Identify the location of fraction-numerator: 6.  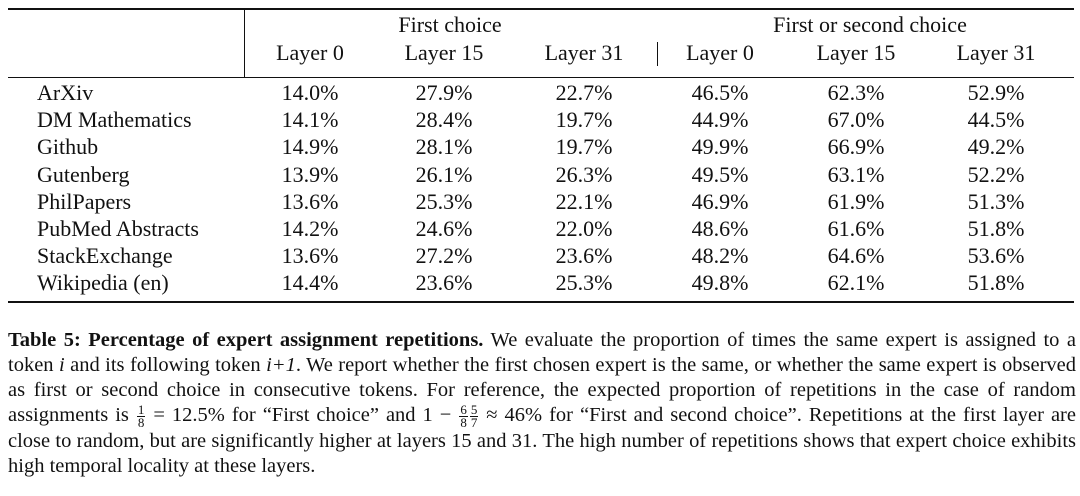
(463, 409).